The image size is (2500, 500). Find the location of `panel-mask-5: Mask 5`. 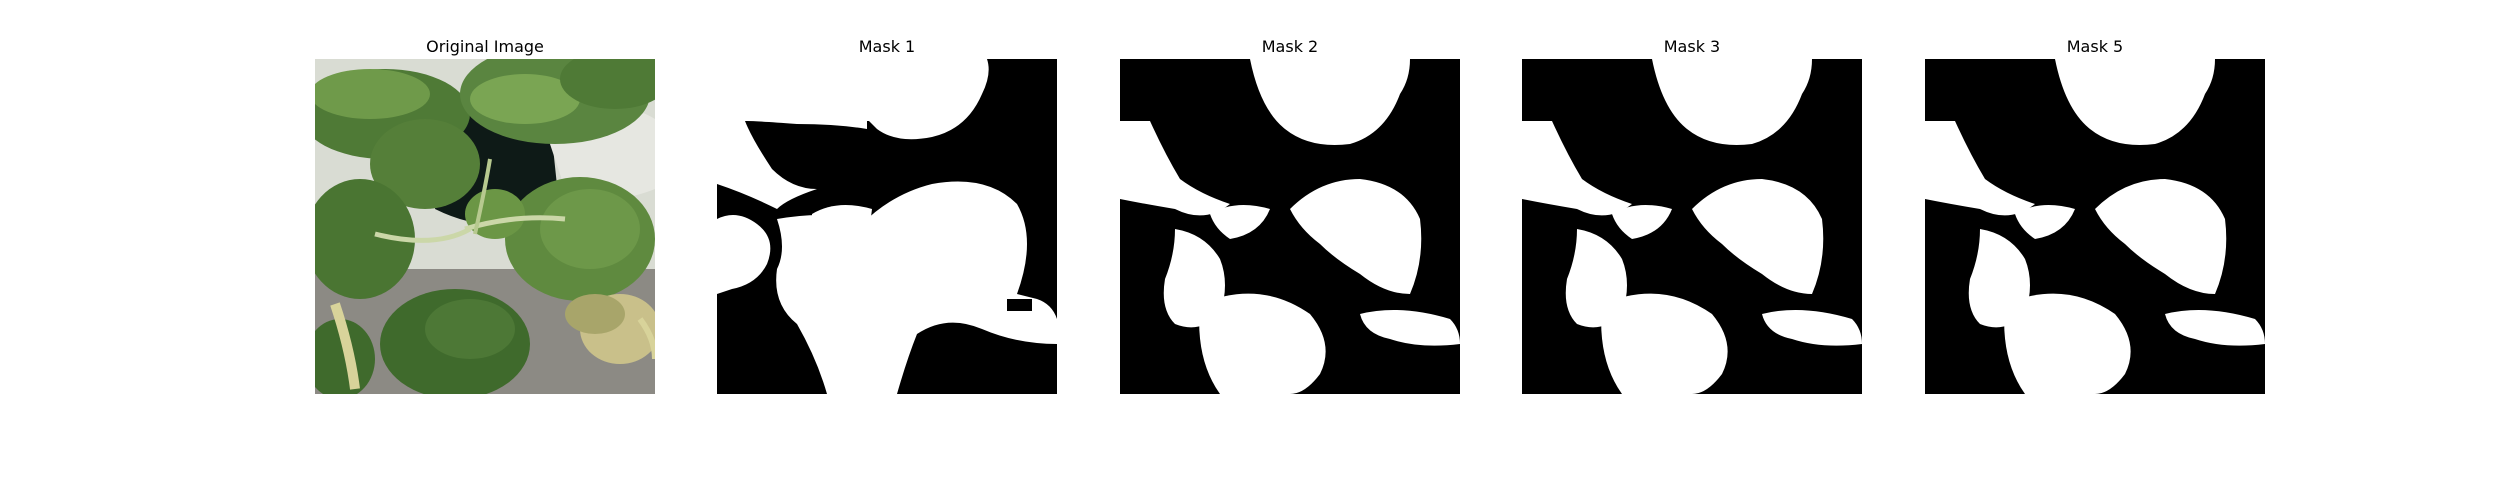

panel-mask-5: Mask 5 is located at coordinates (2095, 243).